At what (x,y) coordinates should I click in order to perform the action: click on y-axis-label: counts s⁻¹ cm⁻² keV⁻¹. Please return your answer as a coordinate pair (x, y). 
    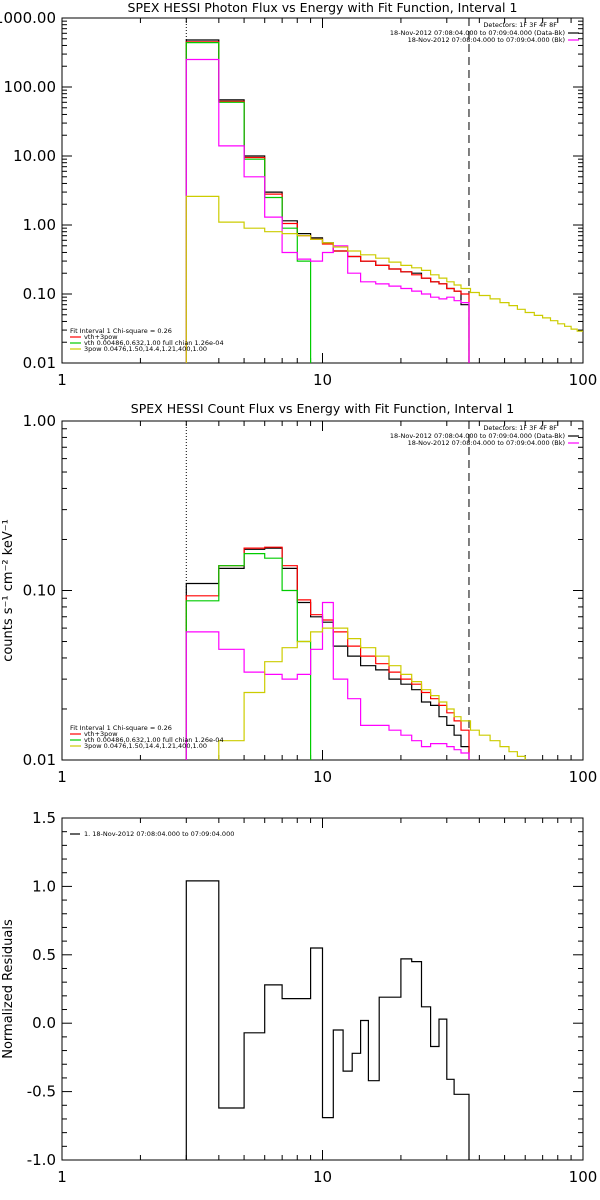
    Looking at the image, I should click on (8, 590).